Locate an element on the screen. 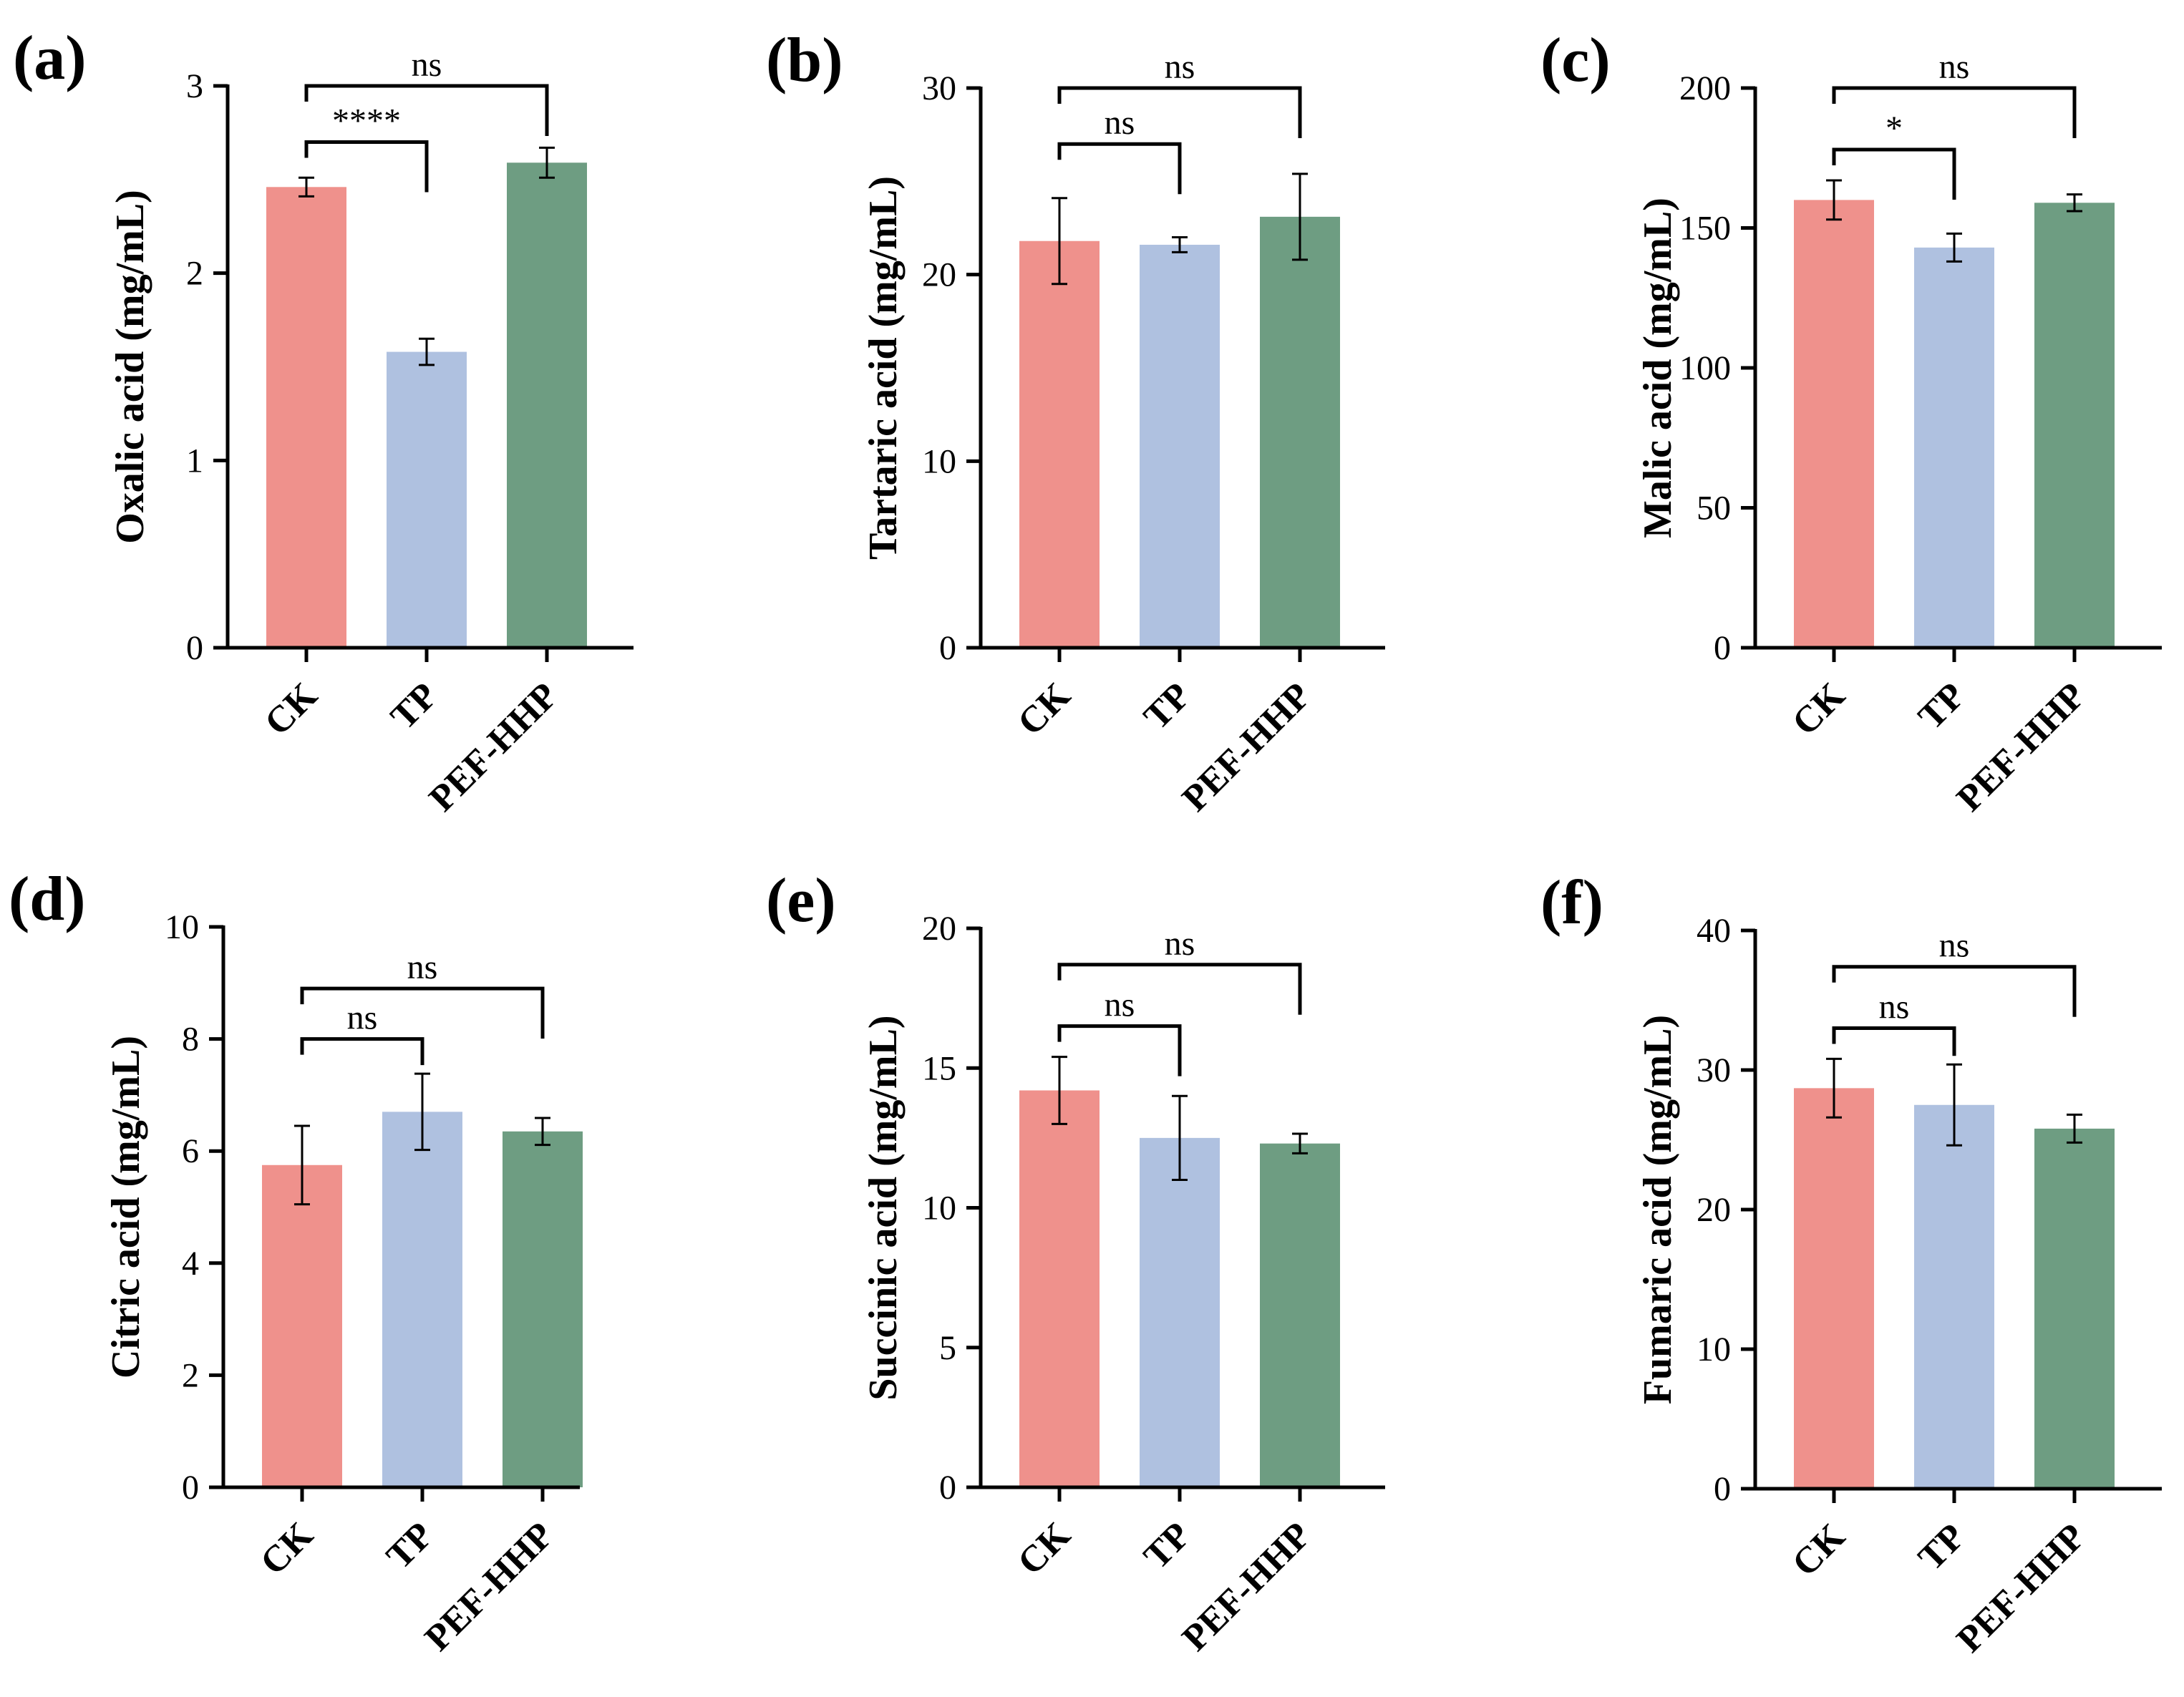  panel-label: (b) is located at coordinates (804, 61).